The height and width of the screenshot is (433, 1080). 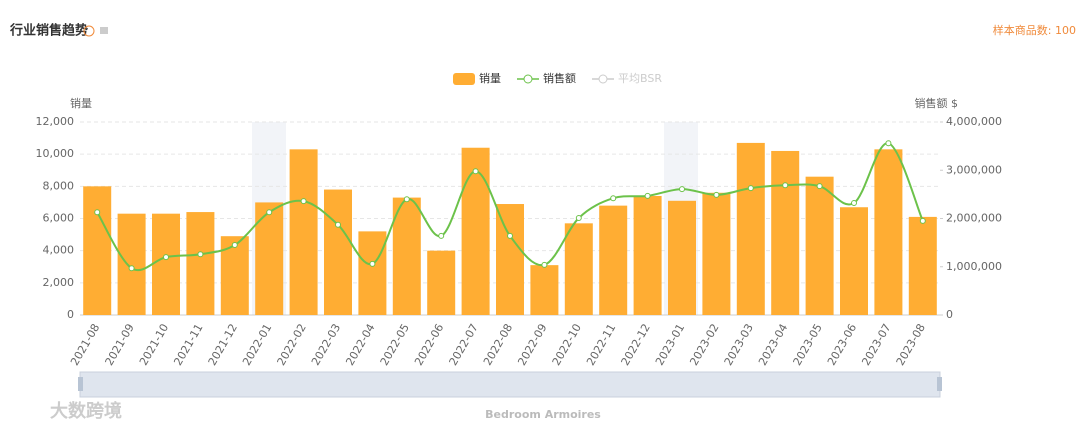 What do you see at coordinates (257, 345) in the screenshot?
I see `x-tick-label: 2022-01` at bounding box center [257, 345].